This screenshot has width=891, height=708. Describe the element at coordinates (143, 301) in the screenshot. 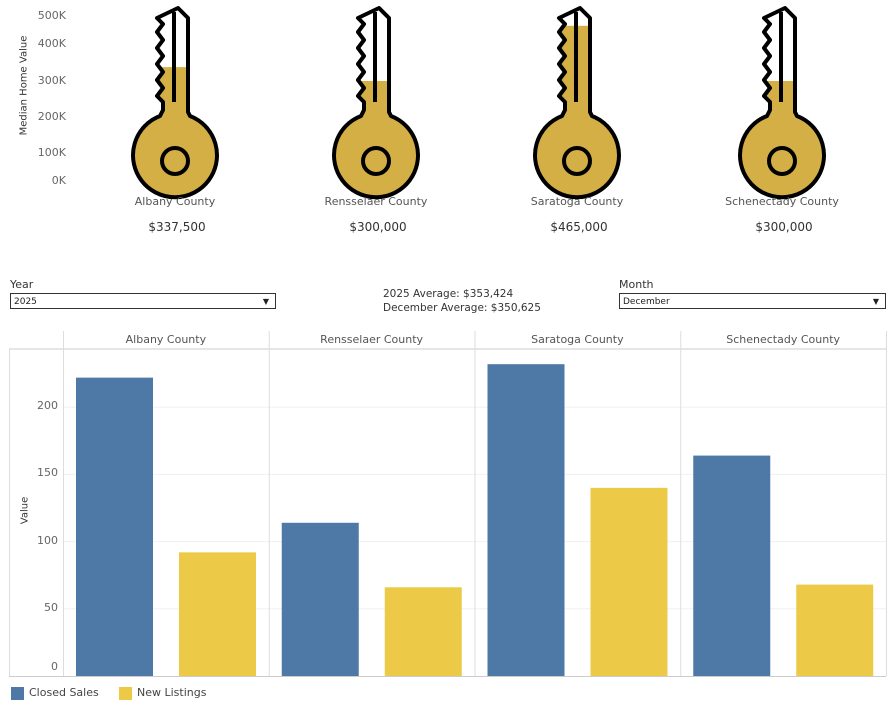

I see `year-select: 2025 ▼` at that location.